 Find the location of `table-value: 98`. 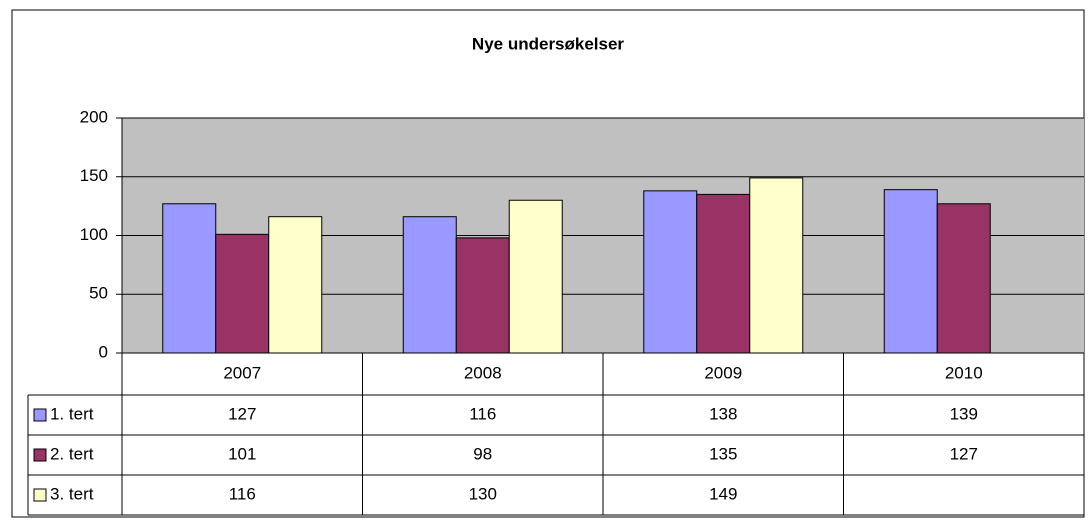

table-value: 98 is located at coordinates (482, 453).